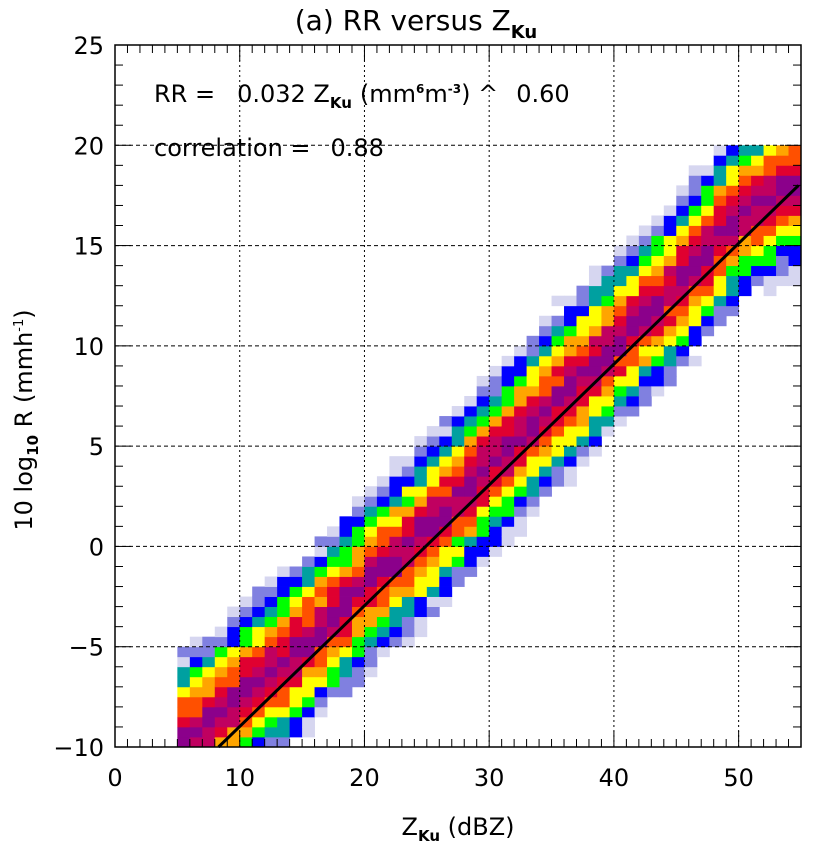 This screenshot has height=850, width=833. What do you see at coordinates (269, 148) in the screenshot?
I see `correlation-annotation: correlation = 0.88` at bounding box center [269, 148].